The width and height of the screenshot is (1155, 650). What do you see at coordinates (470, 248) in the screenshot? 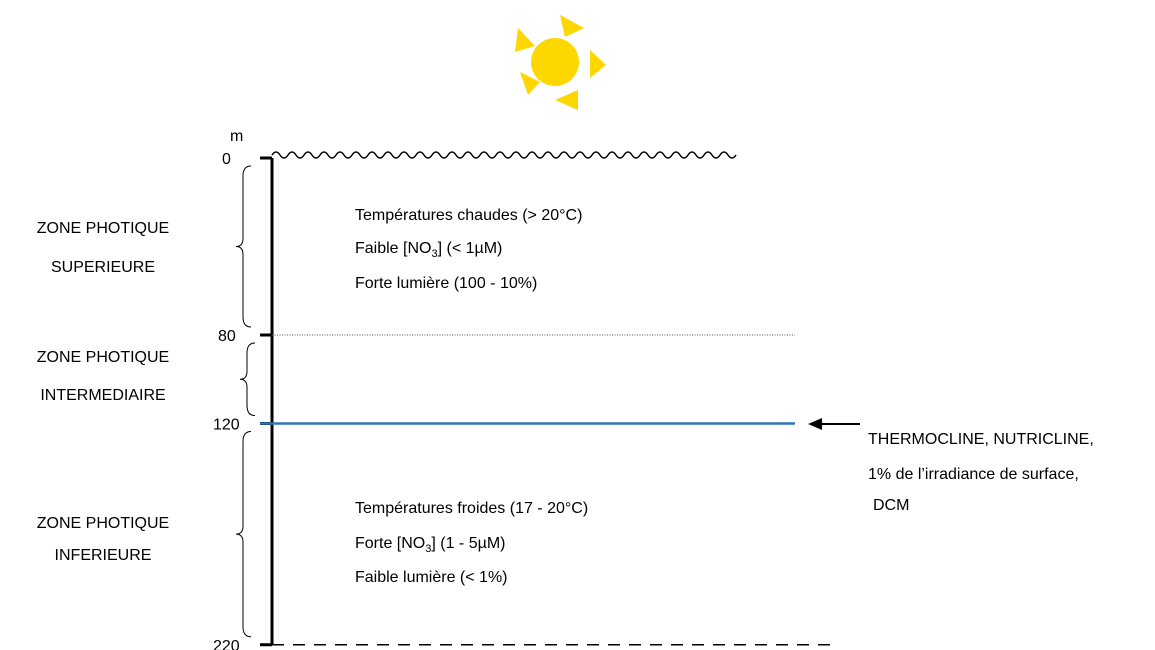
I see `text-part: ] (< 1µM)` at bounding box center [470, 248].